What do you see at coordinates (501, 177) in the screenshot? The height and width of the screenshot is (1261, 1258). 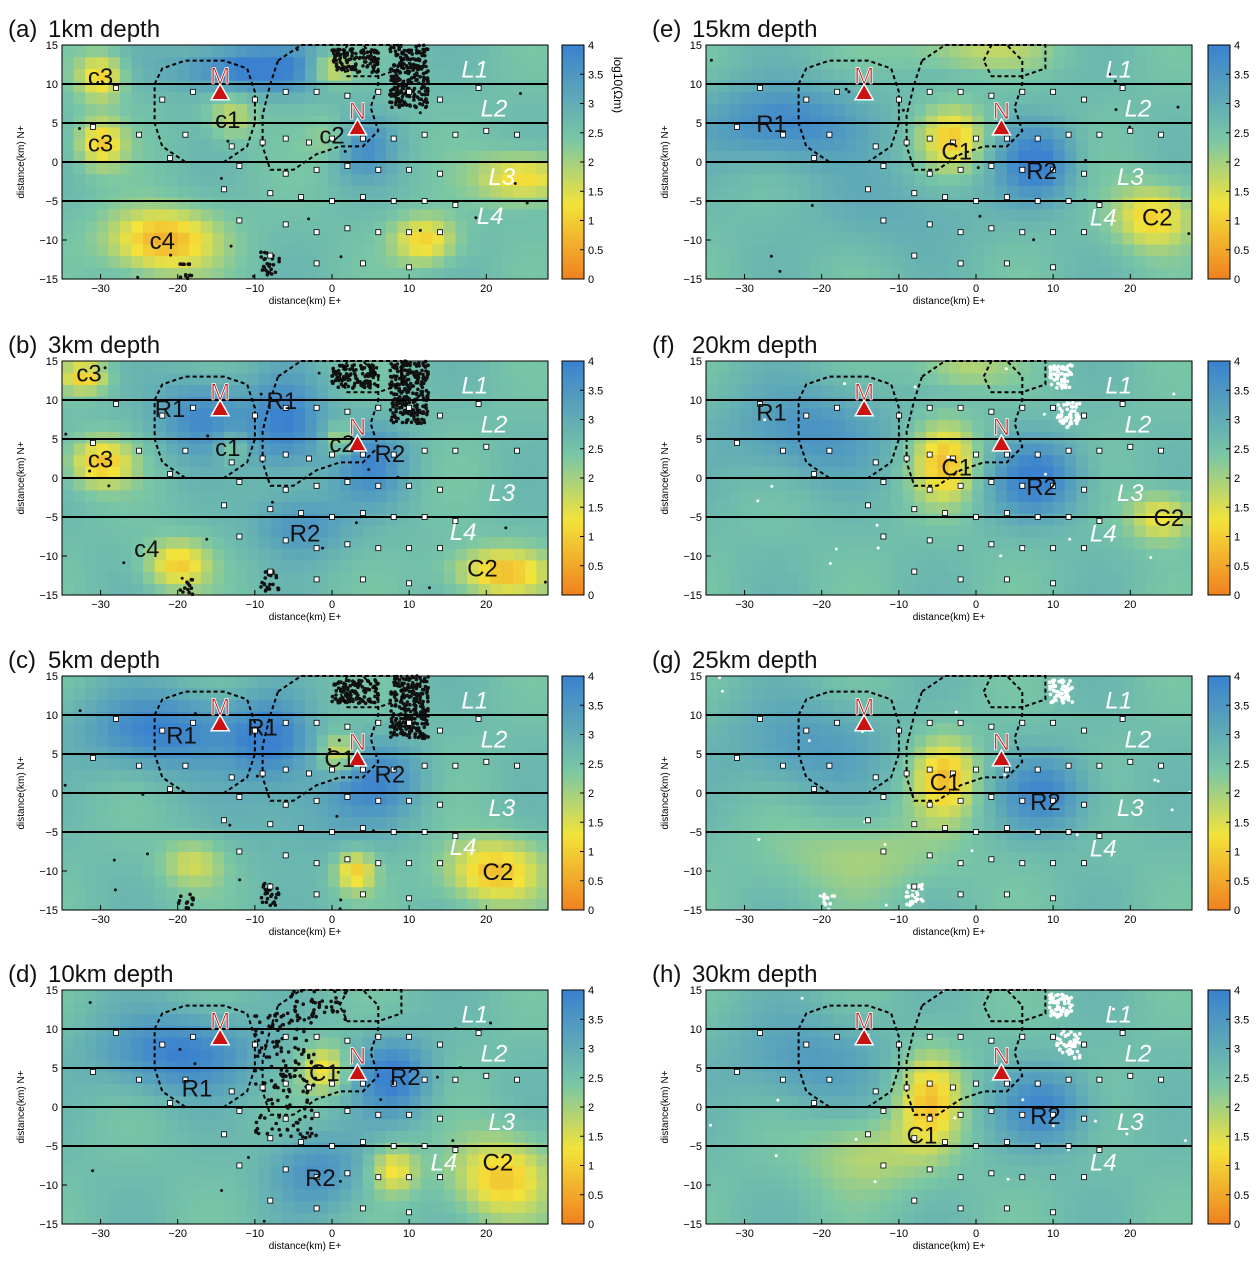 I see `profile-line-label: L3` at bounding box center [501, 177].